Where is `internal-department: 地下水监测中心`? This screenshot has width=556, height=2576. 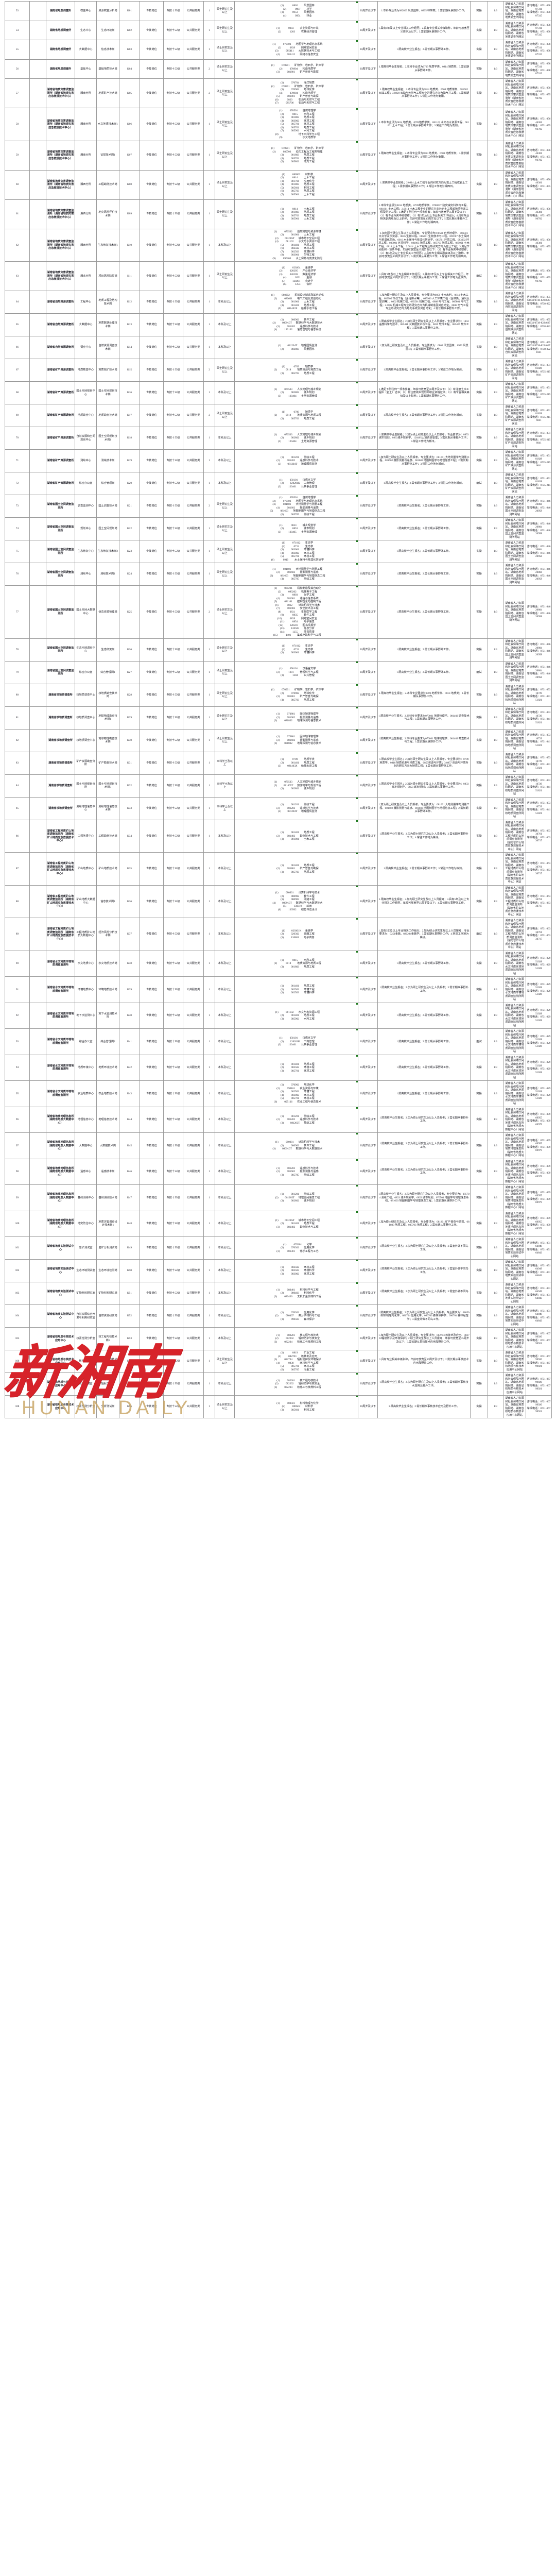 internal-department: 地下水监测中心 is located at coordinates (86, 1015).